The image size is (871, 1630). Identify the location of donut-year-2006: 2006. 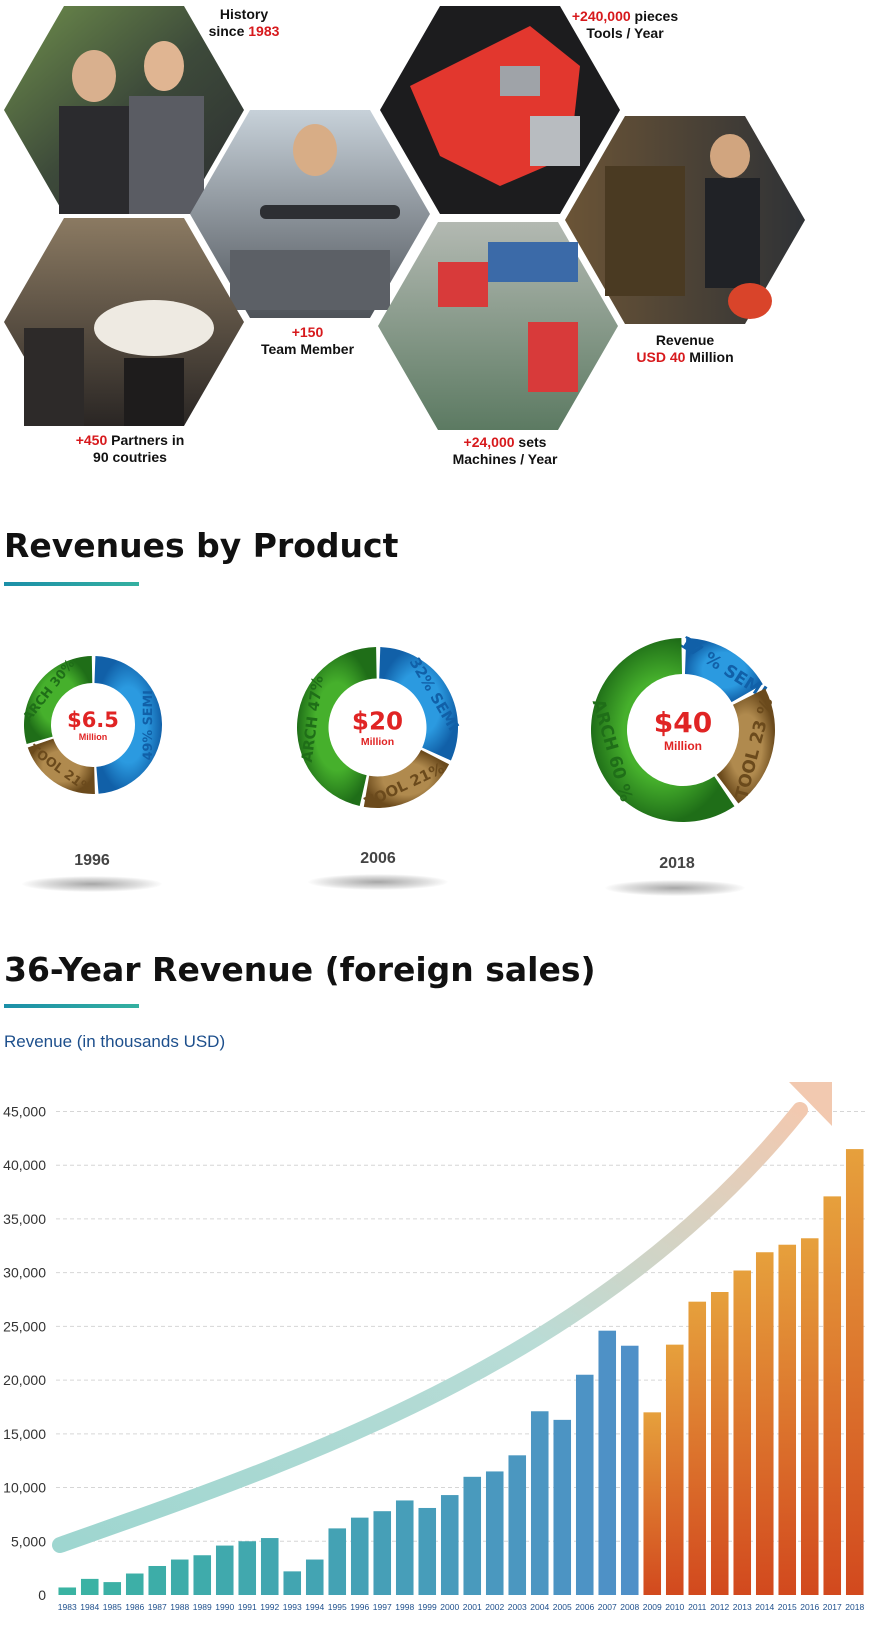
(378, 858).